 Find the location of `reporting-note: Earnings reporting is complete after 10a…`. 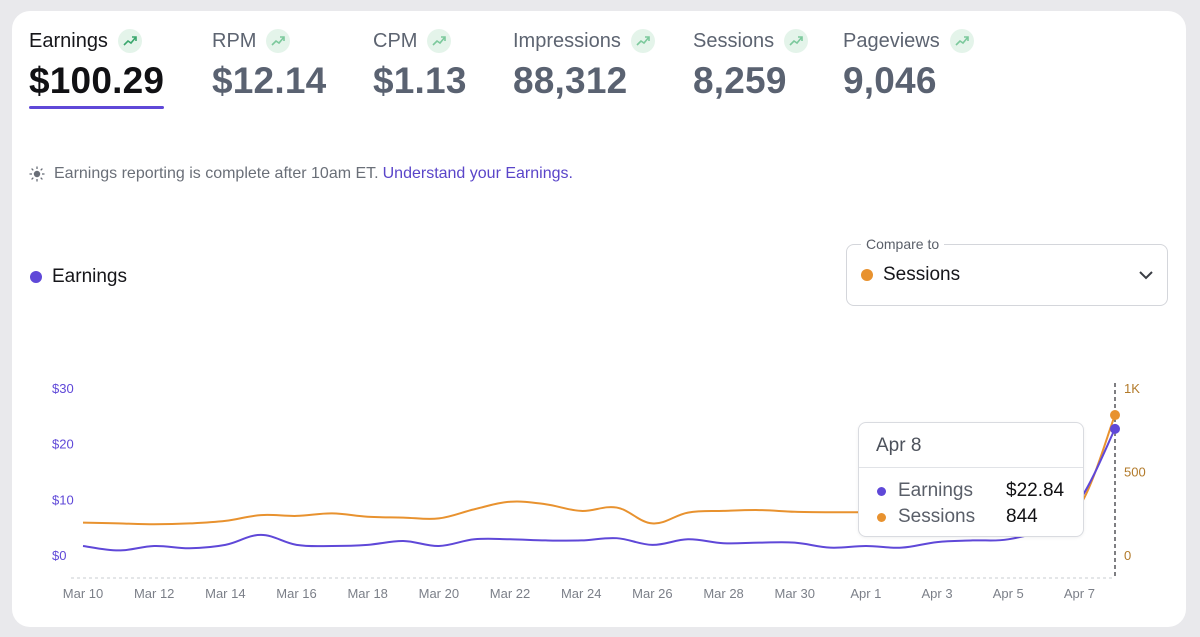

reporting-note: Earnings reporting is complete after 10a… is located at coordinates (301, 174).